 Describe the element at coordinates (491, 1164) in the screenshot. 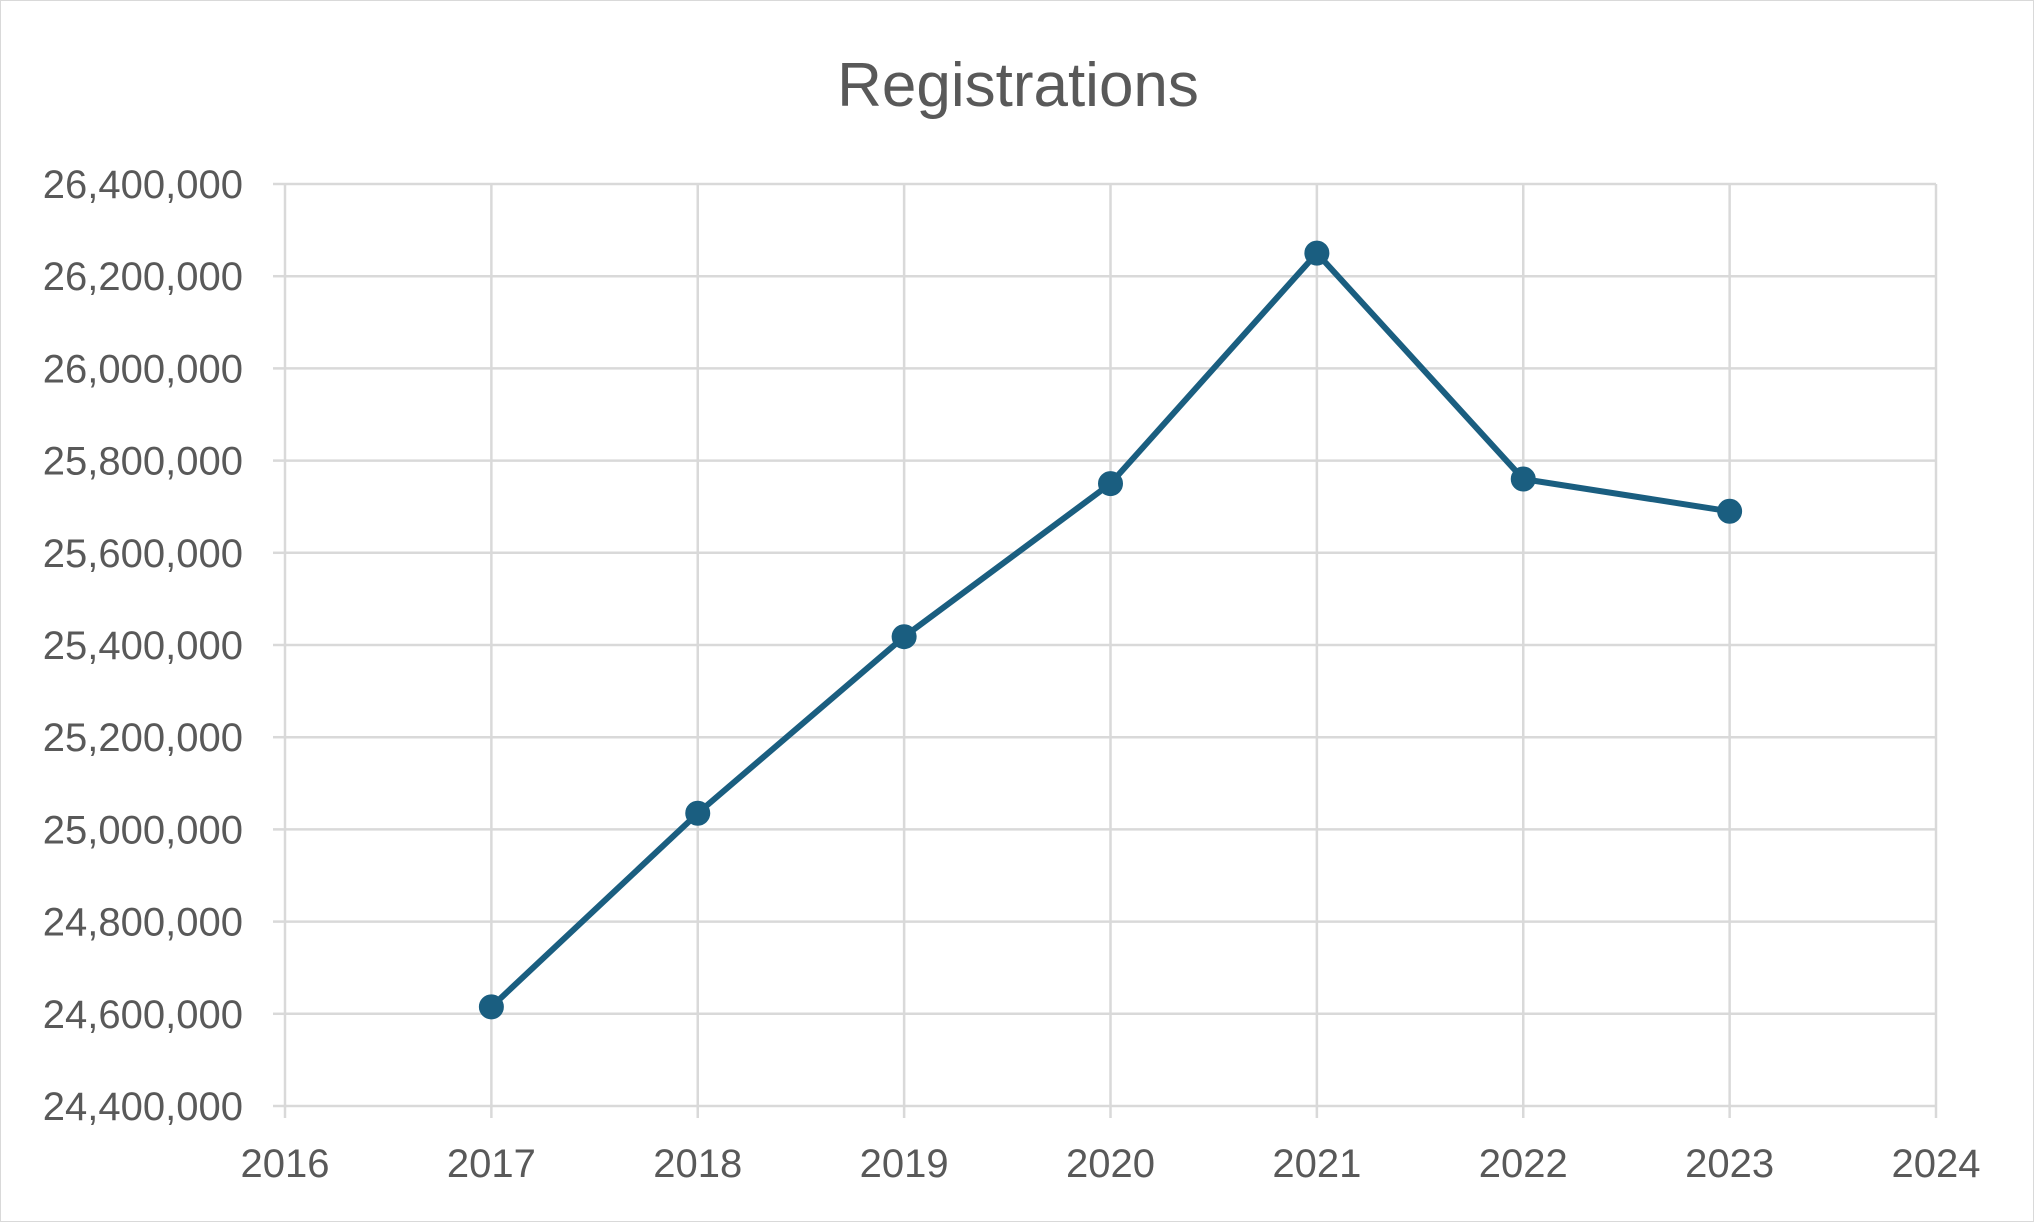

I see `x-tick-label: 2017` at that location.